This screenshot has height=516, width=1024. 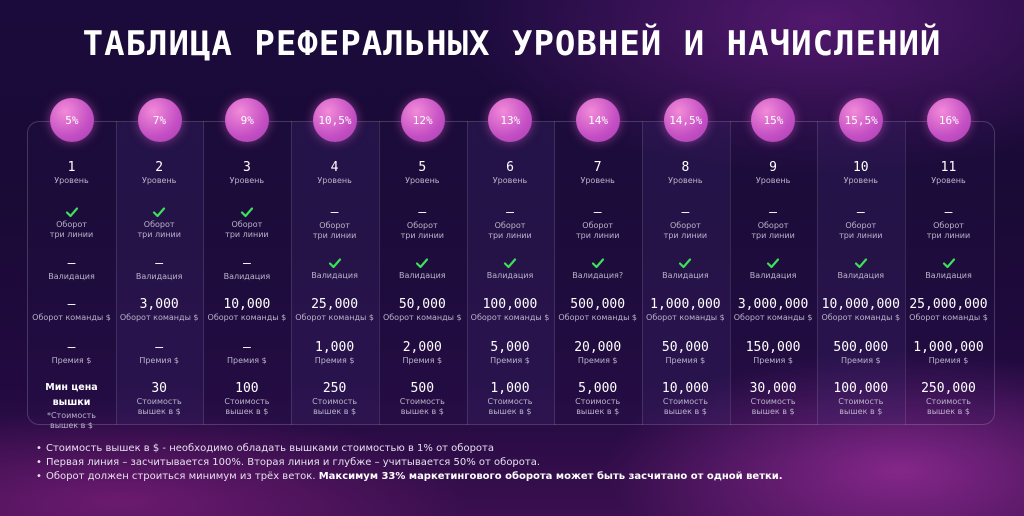 I want to click on level-cell: 5 Уровень, so click(x=422, y=173).